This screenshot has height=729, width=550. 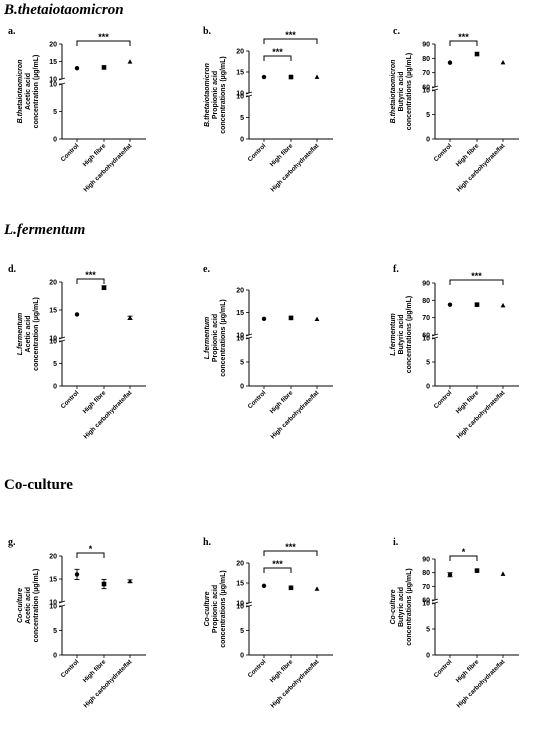 What do you see at coordinates (36, 92) in the screenshot?
I see `y-axis-label: concentration (µg/mL)` at bounding box center [36, 92].